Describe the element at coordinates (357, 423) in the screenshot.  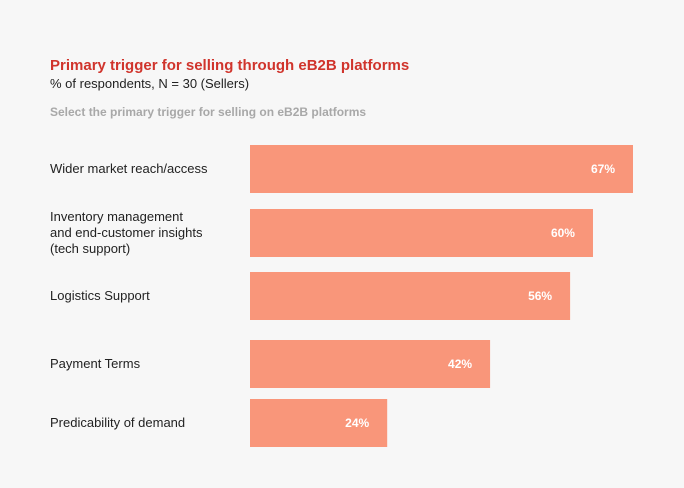
I see `bar-value-label-5: 24%` at that location.